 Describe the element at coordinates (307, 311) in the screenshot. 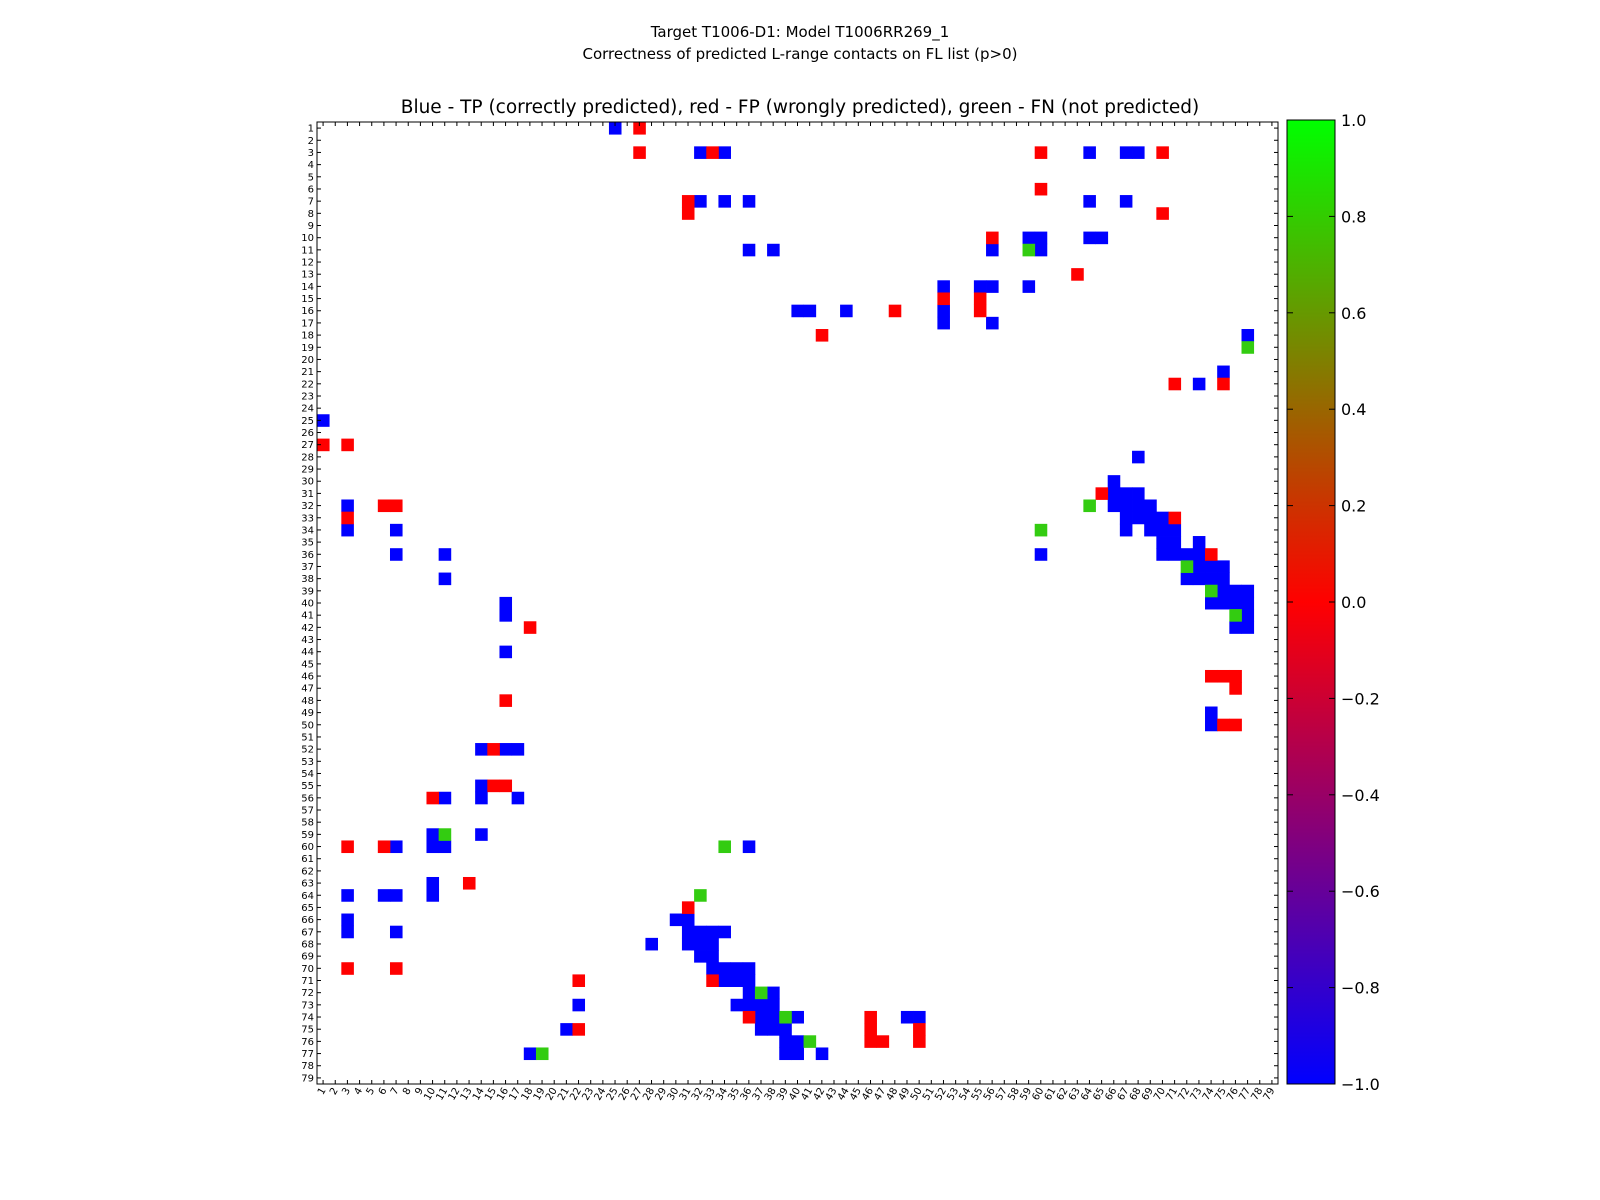

I see `y-tick-label: 16` at that location.